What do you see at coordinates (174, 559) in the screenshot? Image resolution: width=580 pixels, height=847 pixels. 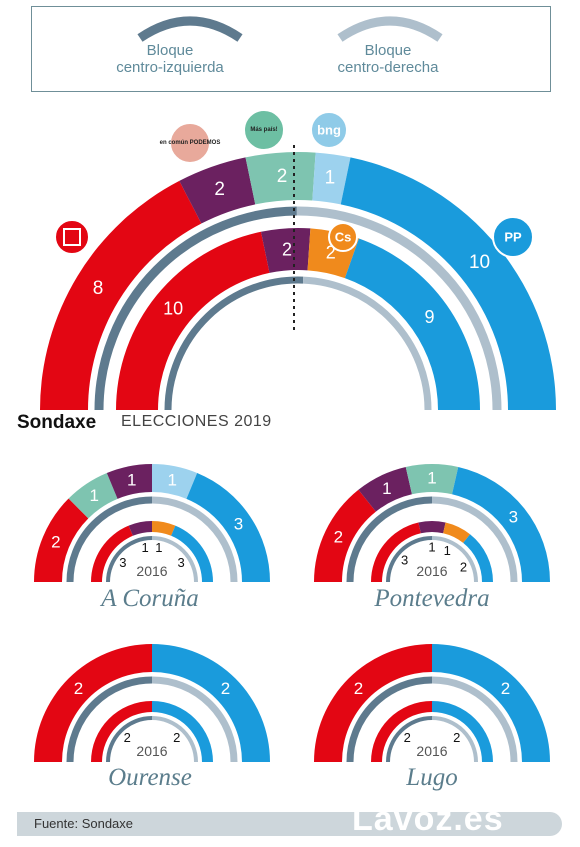 I see `a-coru-a-inner-bloc-right-arc` at bounding box center [174, 559].